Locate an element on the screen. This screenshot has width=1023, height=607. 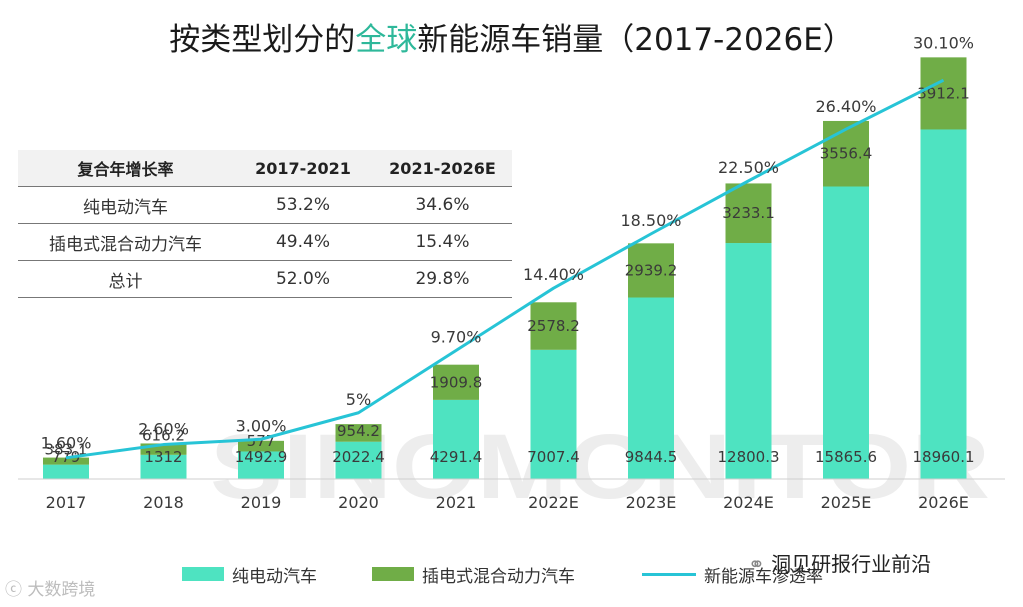
bar-phev-2022E is located at coordinates (553, 326).